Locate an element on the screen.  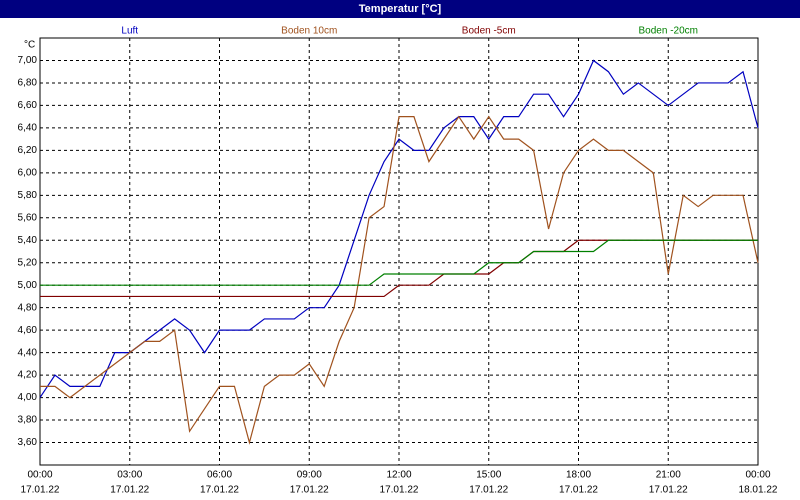
y-unit: °C is located at coordinates (29, 45).